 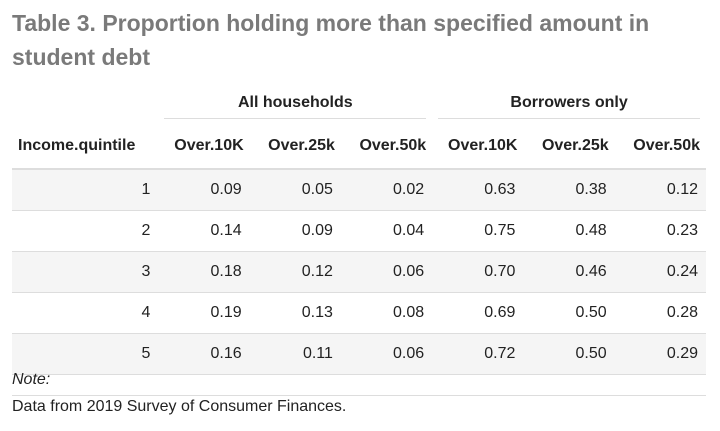 What do you see at coordinates (569, 272) in the screenshot?
I see `table-cell: 0.46` at bounding box center [569, 272].